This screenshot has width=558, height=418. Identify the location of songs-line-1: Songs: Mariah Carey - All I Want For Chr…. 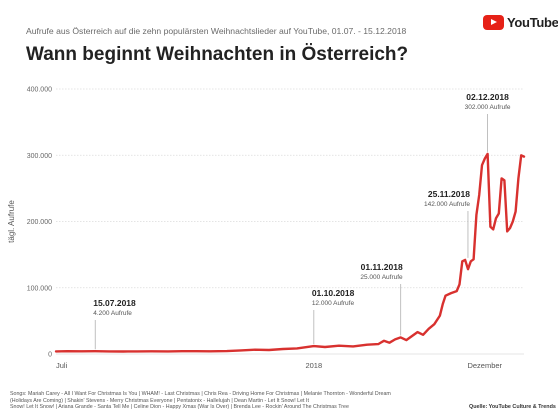
(200, 394).